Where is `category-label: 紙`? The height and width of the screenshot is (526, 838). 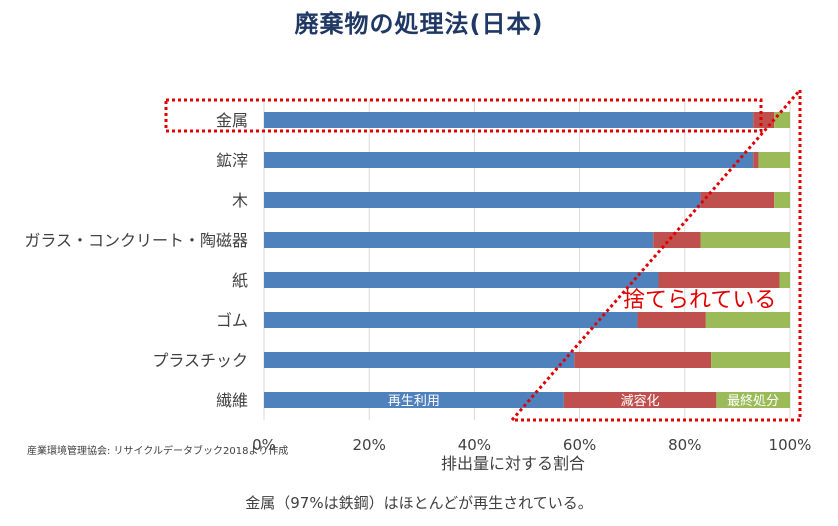
category-label: 紙 is located at coordinates (240, 280).